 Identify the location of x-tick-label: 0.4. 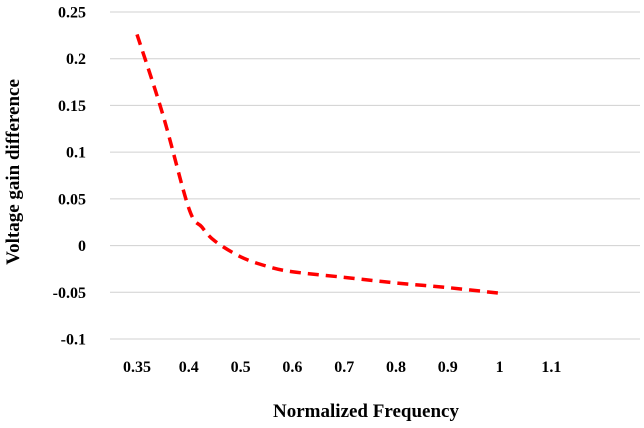
(189, 367).